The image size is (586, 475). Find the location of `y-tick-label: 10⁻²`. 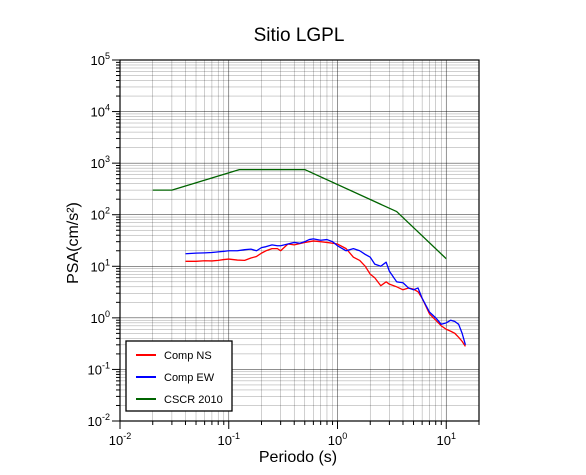

y-tick-label: 10⁻² is located at coordinates (99, 420).